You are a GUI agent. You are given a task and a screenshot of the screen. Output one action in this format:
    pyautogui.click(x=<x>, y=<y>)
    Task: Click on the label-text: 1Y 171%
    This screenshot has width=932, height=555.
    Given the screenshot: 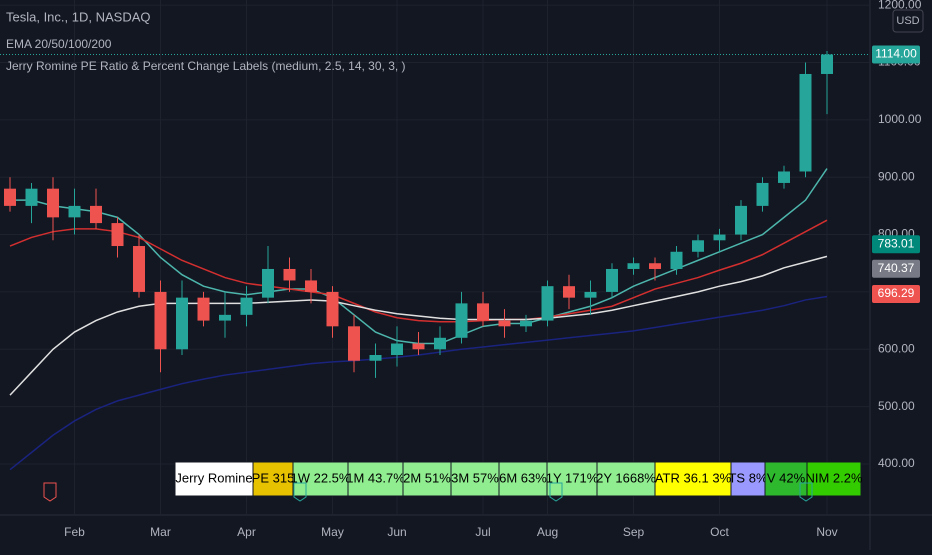 What is the action you would take?
    pyautogui.click(x=572, y=477)
    